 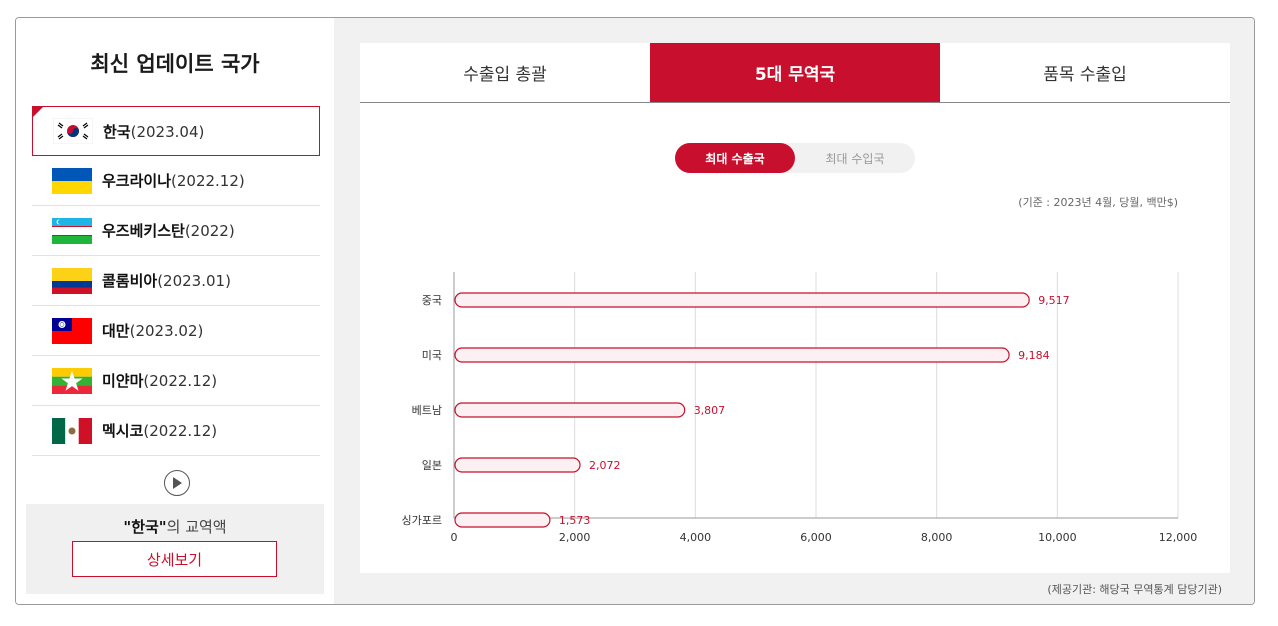 What do you see at coordinates (160, 431) in the screenshot?
I see `country-label: 멕시코(2022.12)` at bounding box center [160, 431].